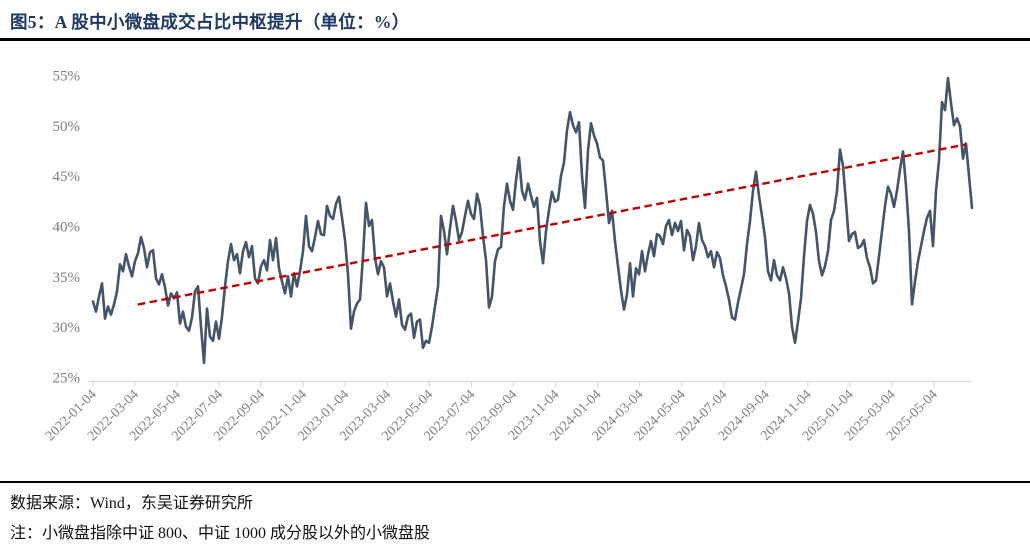 The image size is (1030, 546). Describe the element at coordinates (210, 22) in the screenshot. I see `figure-title: 图5：A 股中小微盘成交占比中枢提升（单位：%）` at that location.